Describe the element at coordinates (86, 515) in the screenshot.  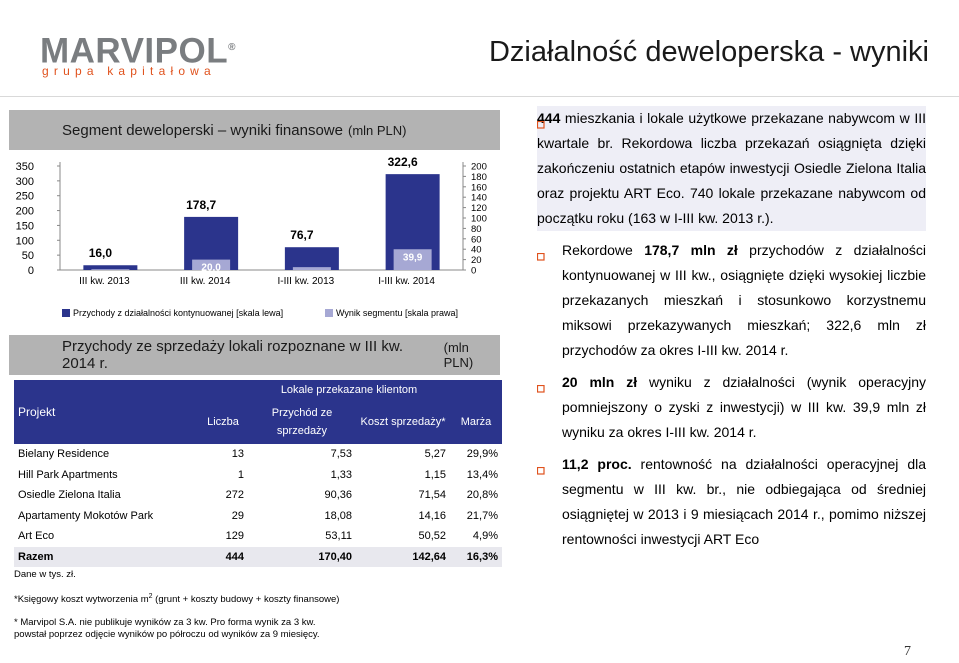
I see `project-name: Apartamenty Mokotów Park` at that location.